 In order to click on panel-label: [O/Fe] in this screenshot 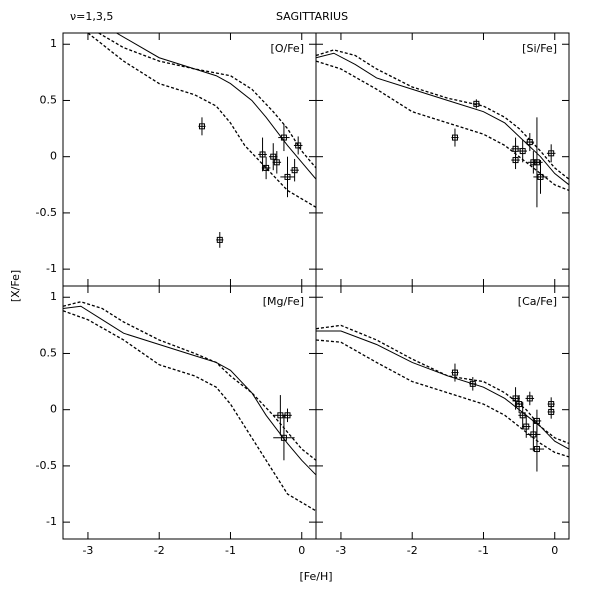, I will do `click(287, 48)`.